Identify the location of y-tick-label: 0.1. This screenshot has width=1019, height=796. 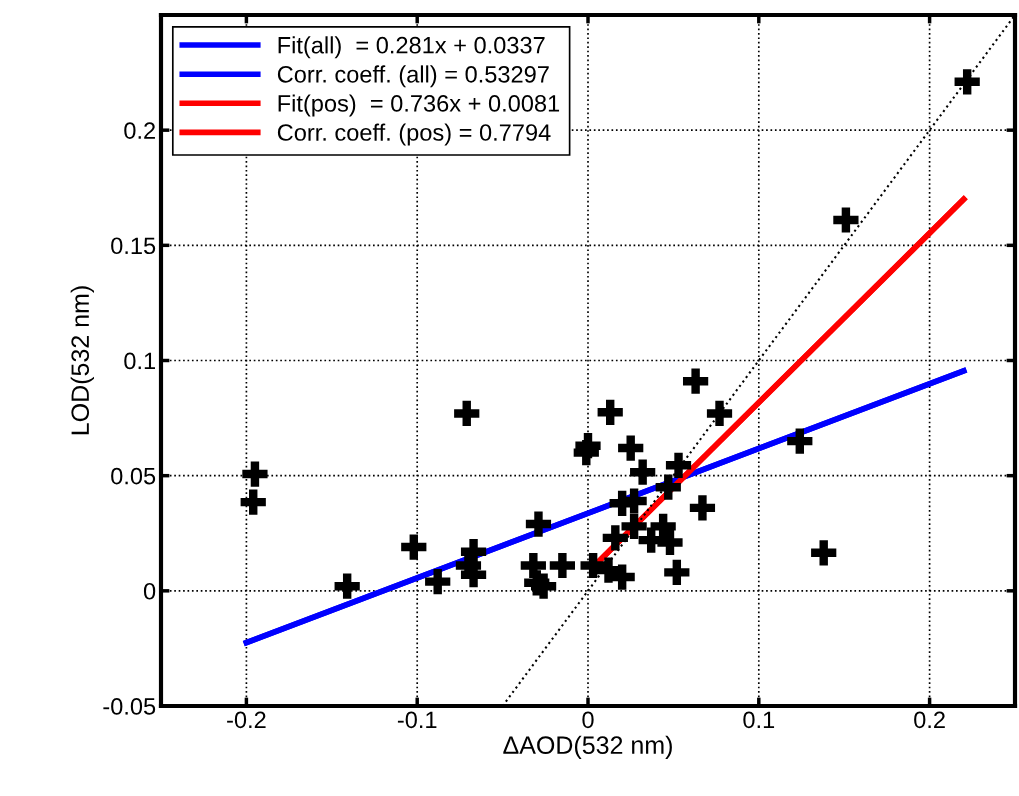
(139, 361).